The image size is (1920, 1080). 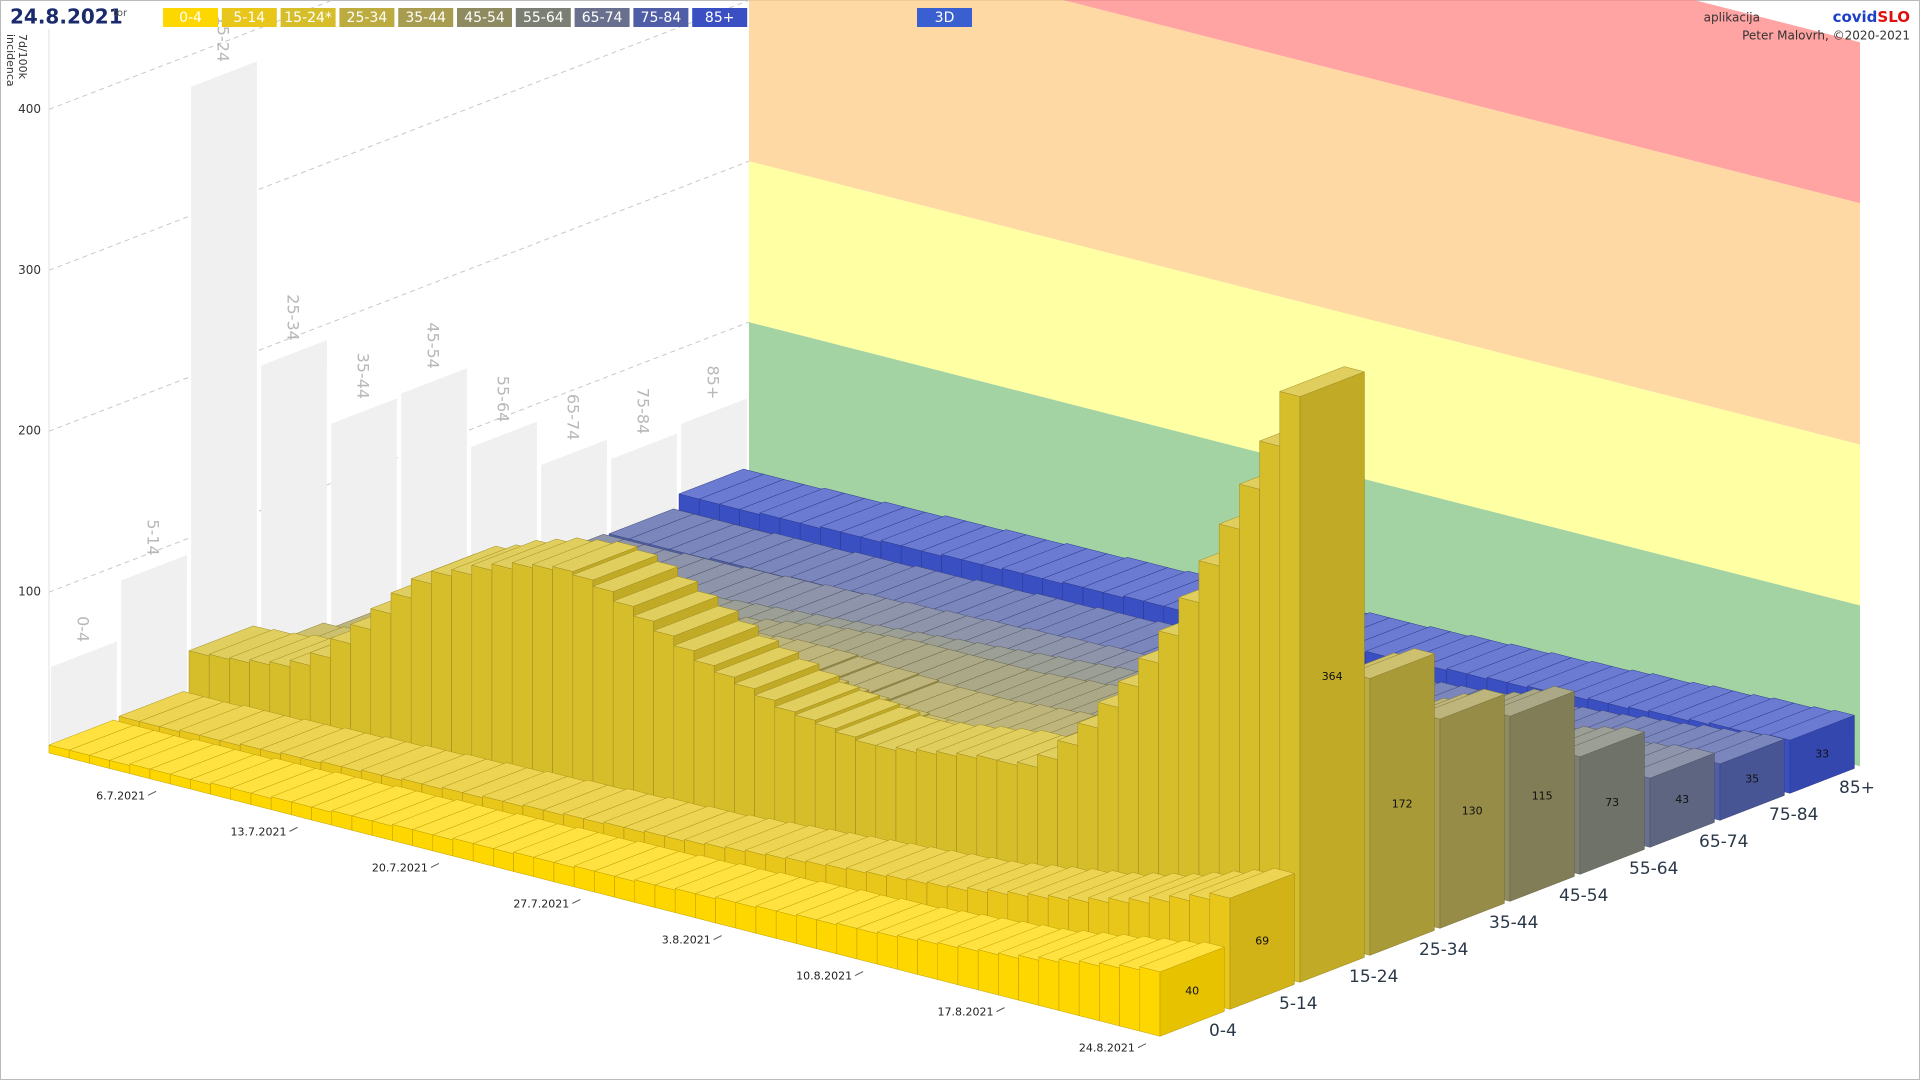 What do you see at coordinates (1826, 36) in the screenshot?
I see `author: Peter Malovrh, ©2020-2021` at bounding box center [1826, 36].